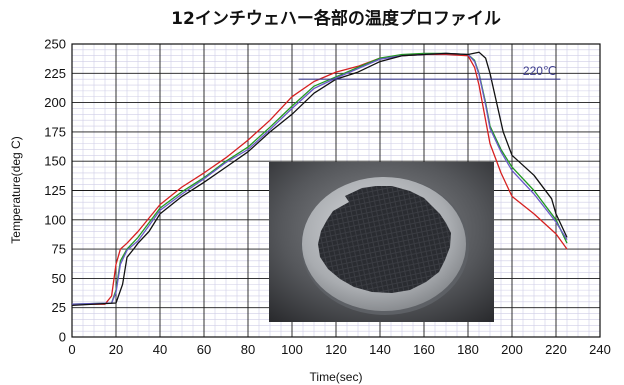  Describe the element at coordinates (59, 278) in the screenshot. I see `y-tick-label: 50` at that location.